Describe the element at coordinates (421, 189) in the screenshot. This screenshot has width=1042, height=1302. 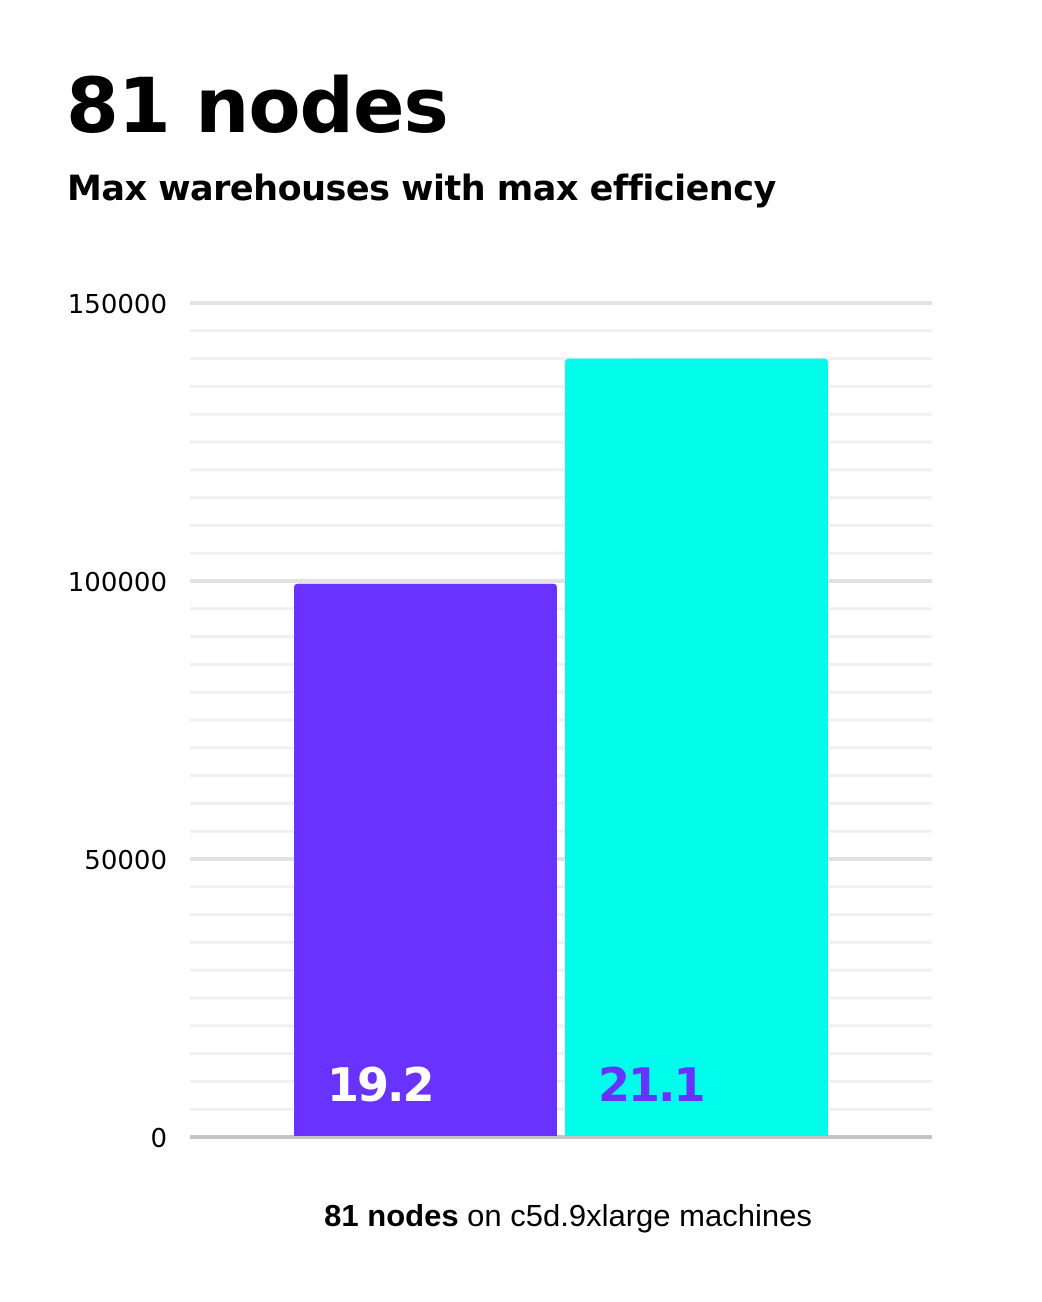
I see `chart-subtitle: Max warehouses with max efficiency` at that location.